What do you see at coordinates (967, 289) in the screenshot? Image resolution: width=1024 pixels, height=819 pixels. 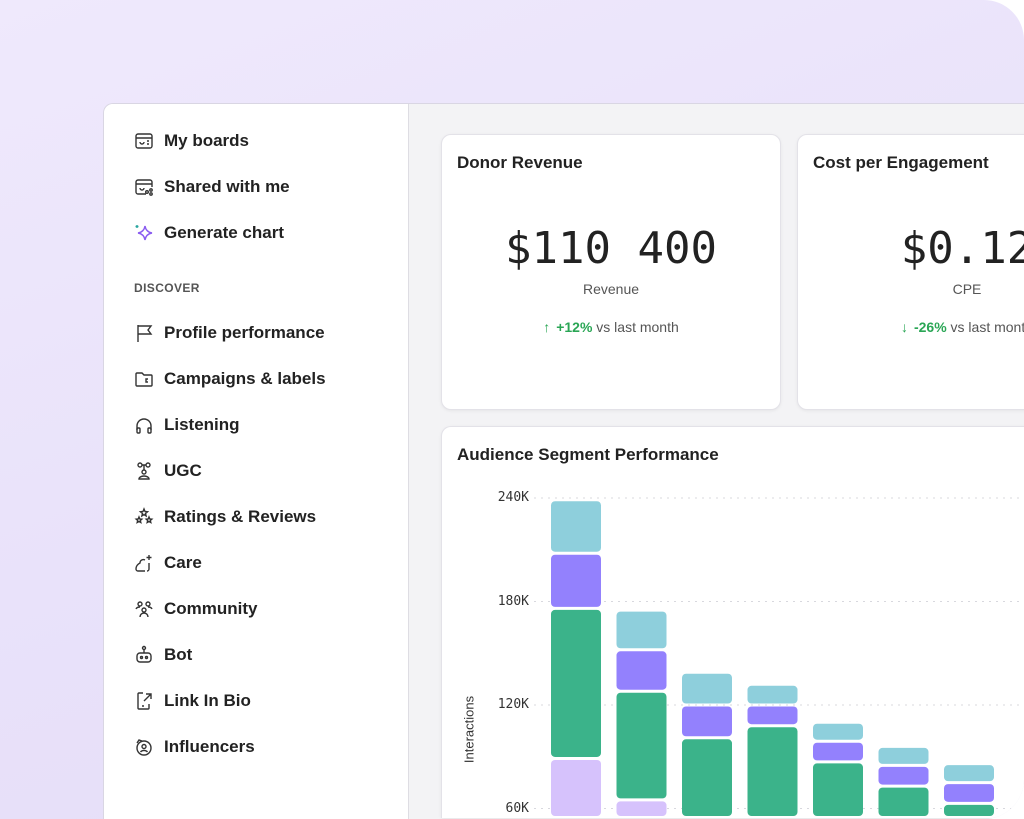 I see `metric-label: CPE` at bounding box center [967, 289].